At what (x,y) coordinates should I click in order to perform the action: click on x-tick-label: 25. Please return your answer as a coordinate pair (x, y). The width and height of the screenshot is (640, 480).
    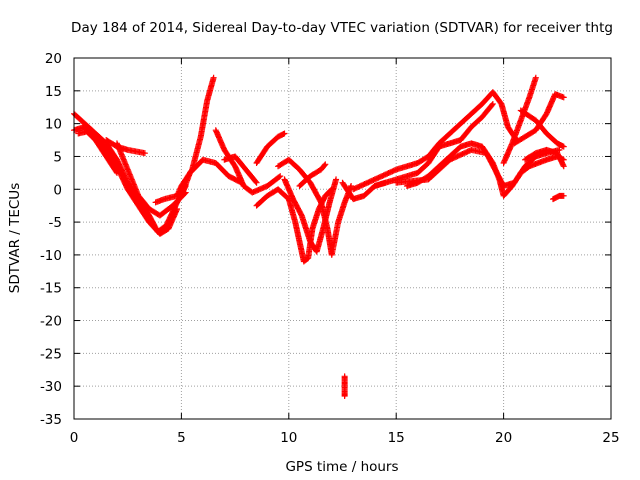
    Looking at the image, I should click on (610, 438).